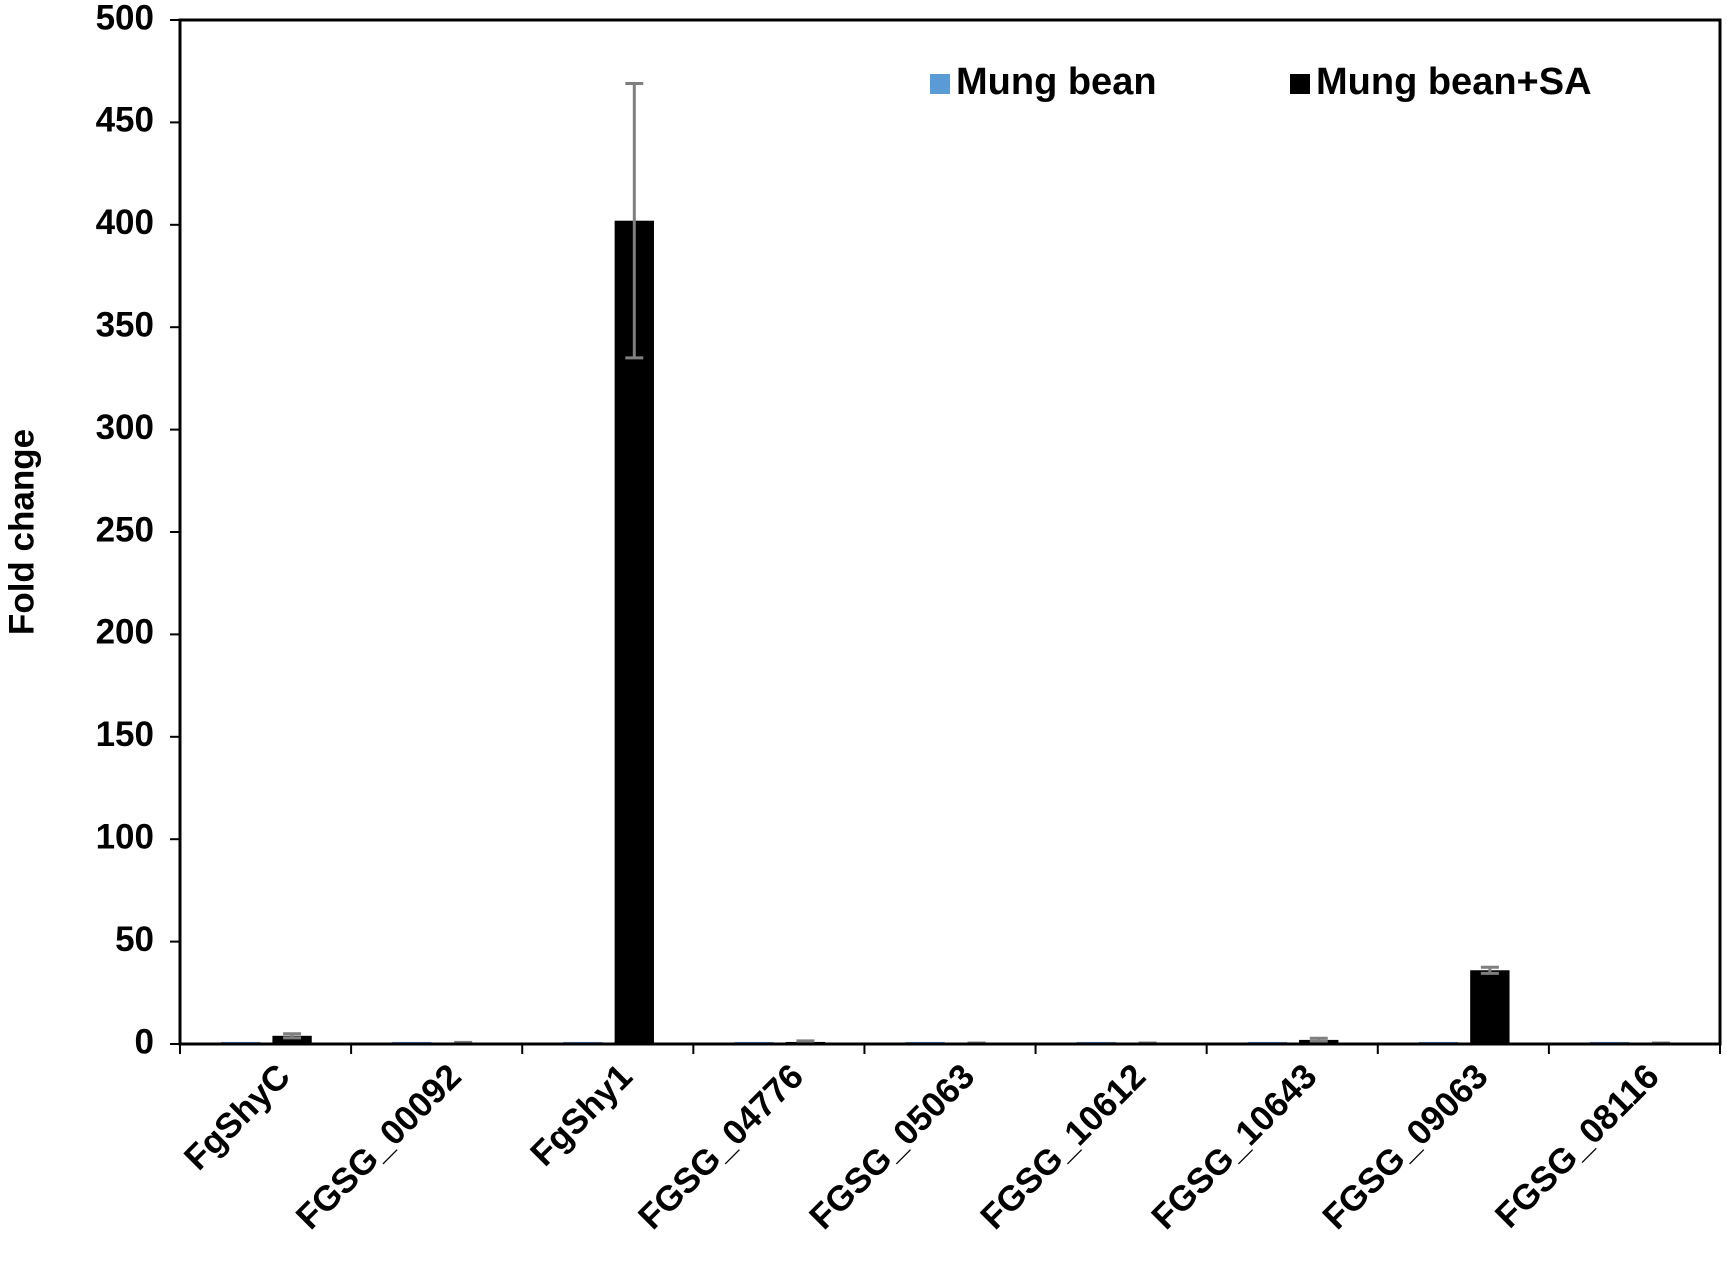  What do you see at coordinates (581, 1115) in the screenshot?
I see `x-tick-label: FgShy1` at bounding box center [581, 1115].